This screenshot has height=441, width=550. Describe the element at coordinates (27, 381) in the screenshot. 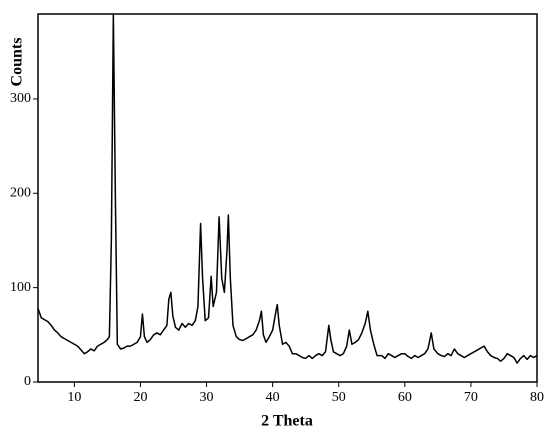

I see `y-tick-label: 0` at that location.